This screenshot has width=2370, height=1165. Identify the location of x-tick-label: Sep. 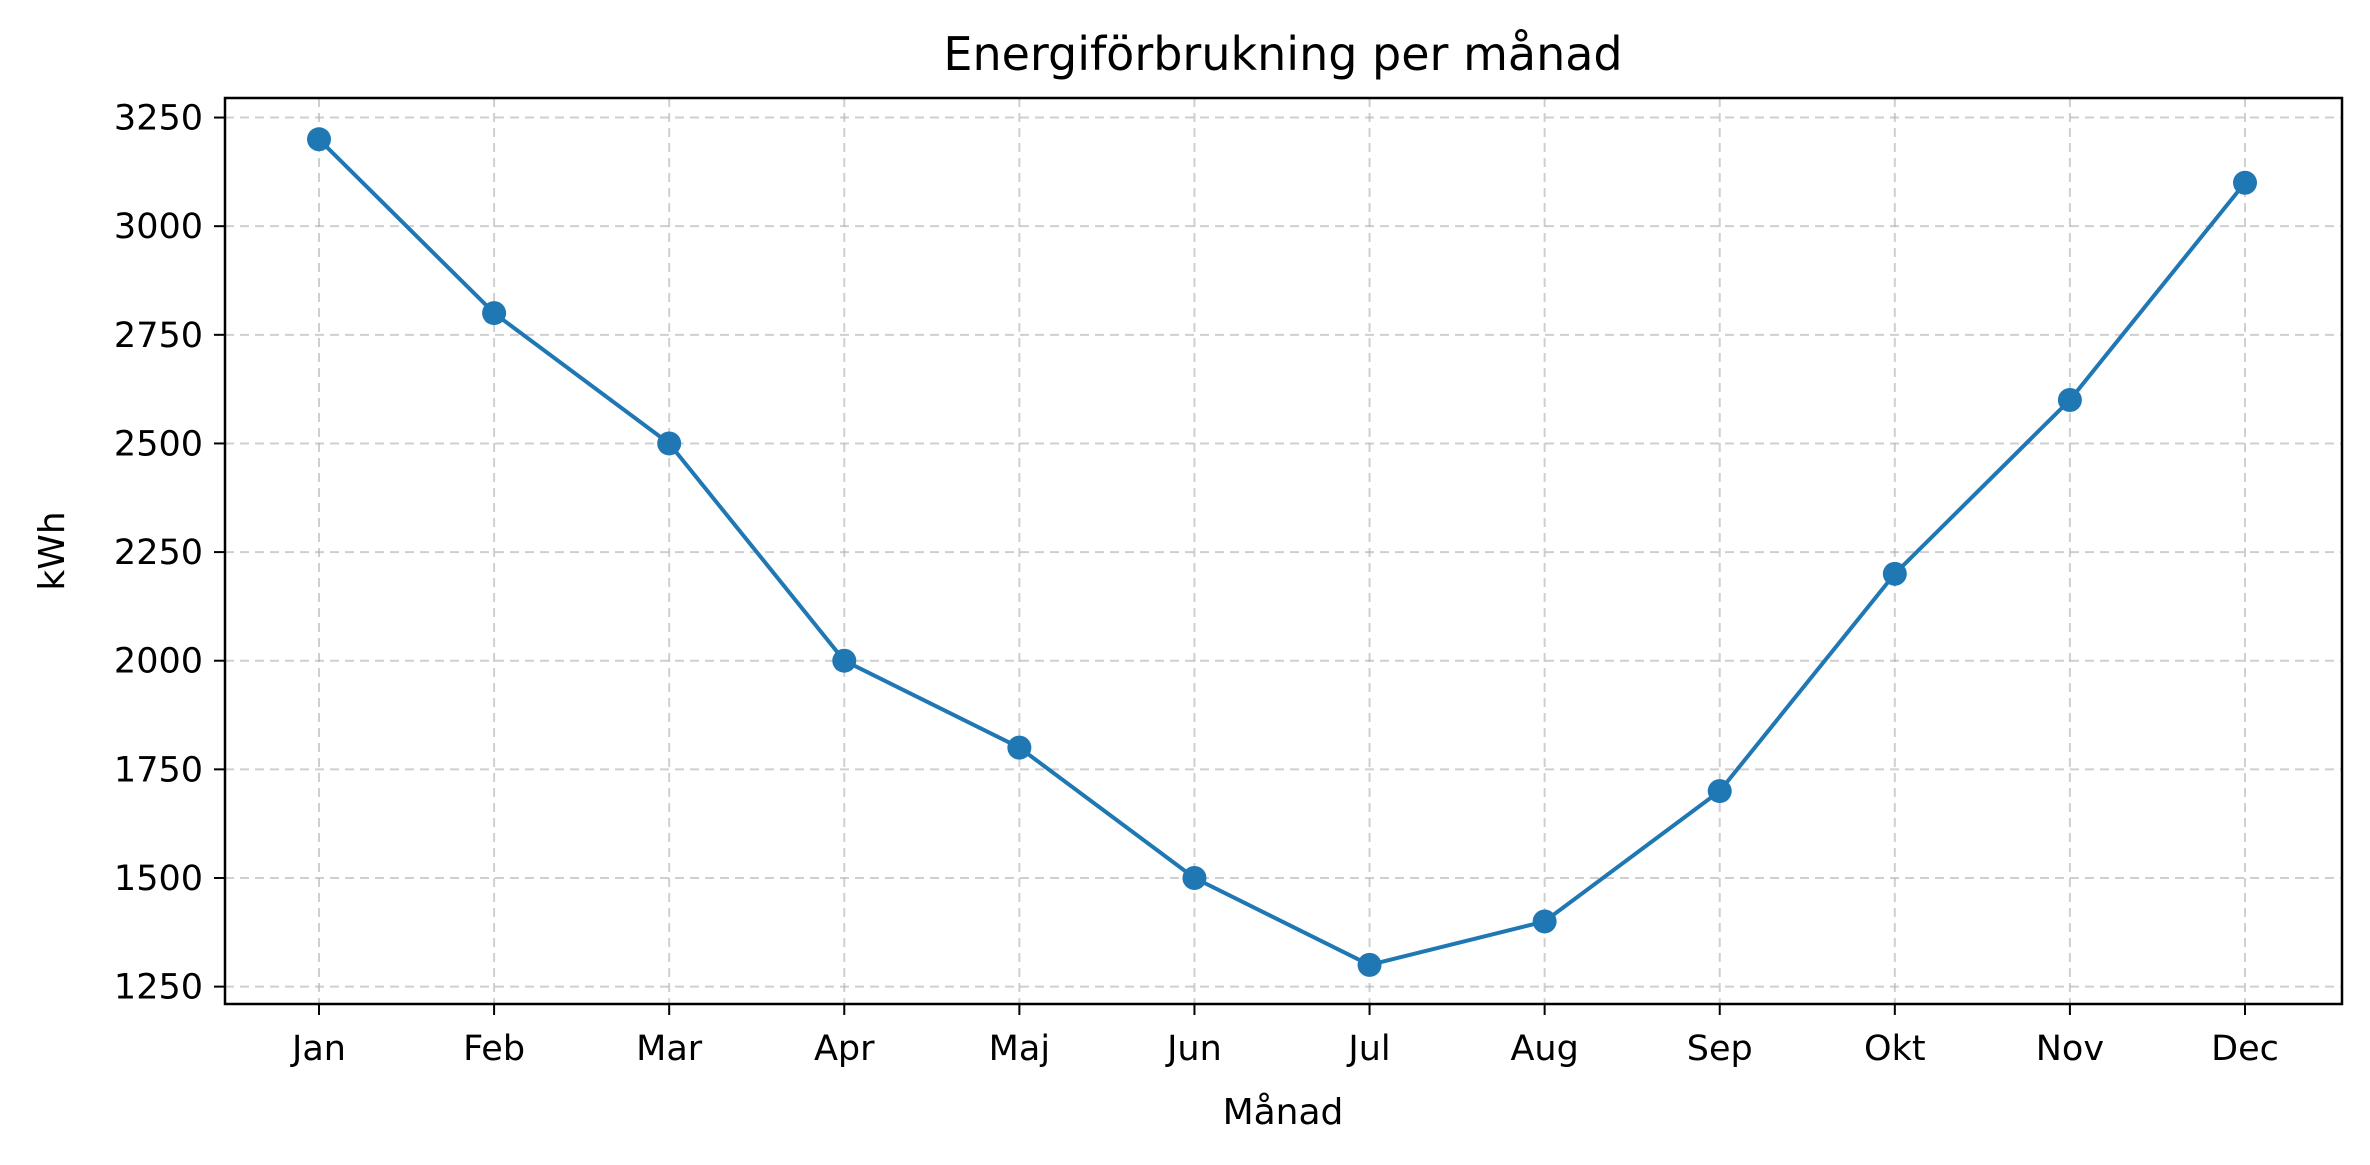
(1720, 1049).